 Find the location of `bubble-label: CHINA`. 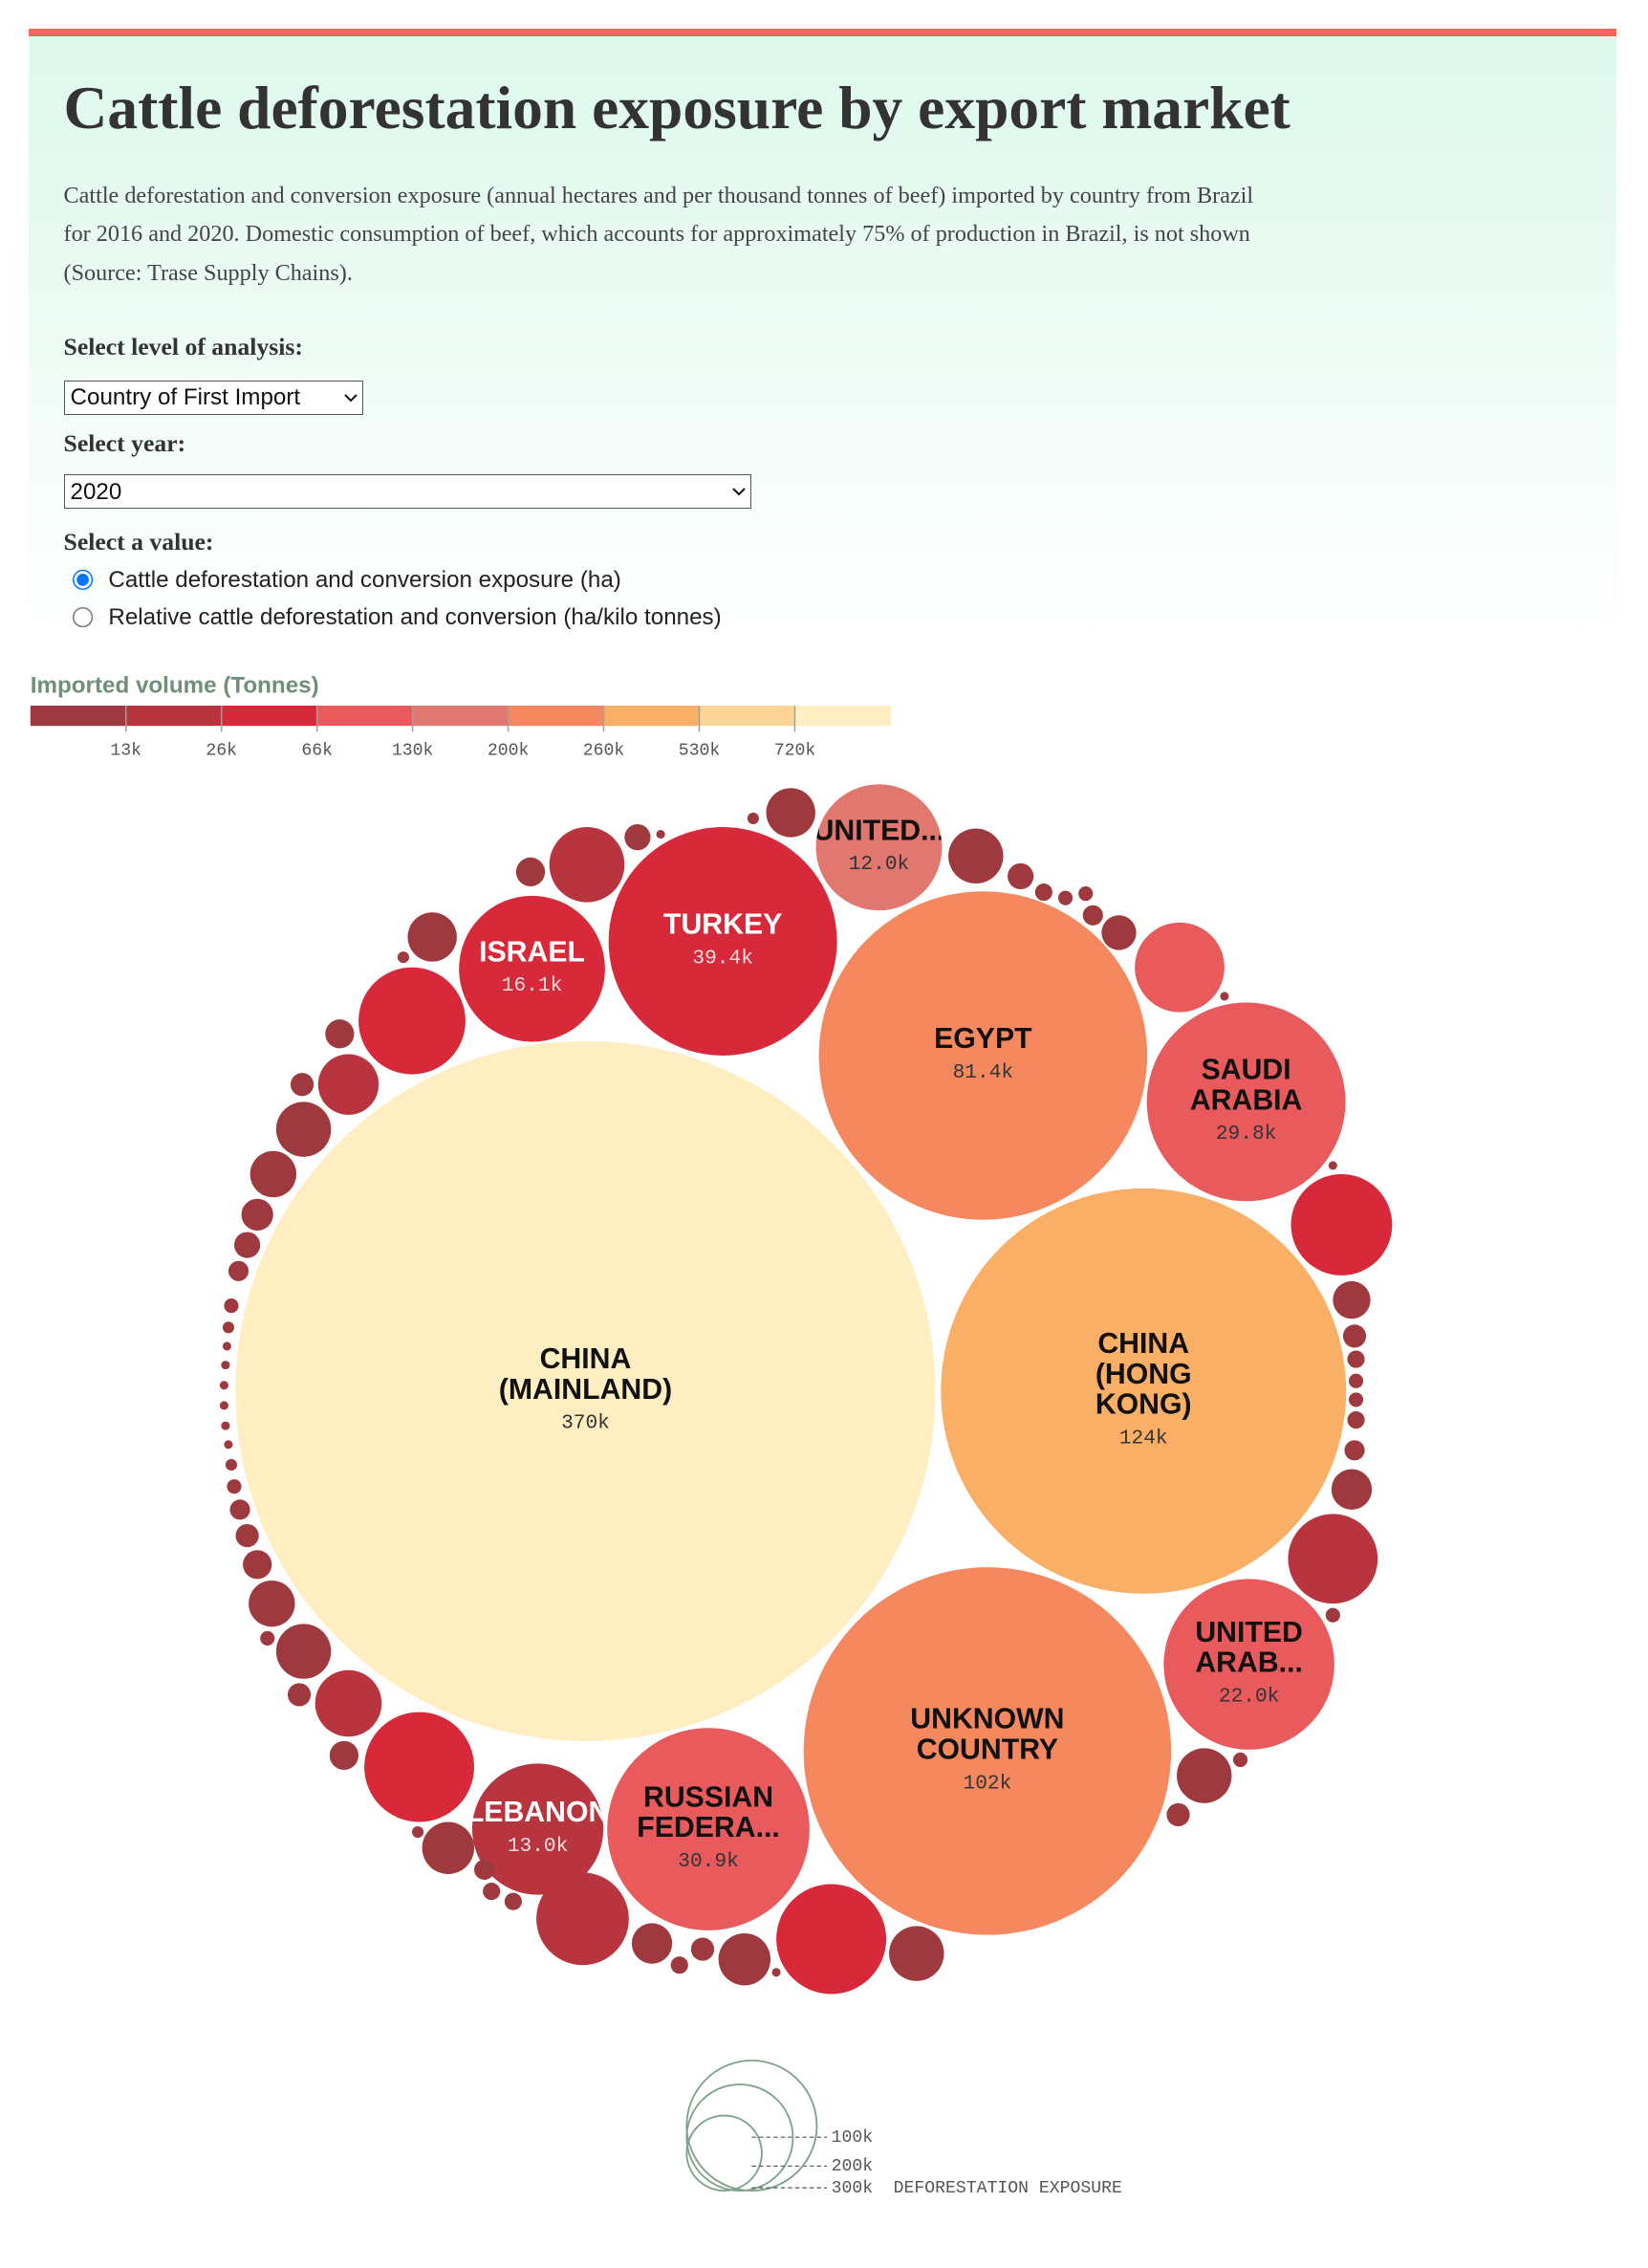

bubble-label: CHINA is located at coordinates (586, 1359).